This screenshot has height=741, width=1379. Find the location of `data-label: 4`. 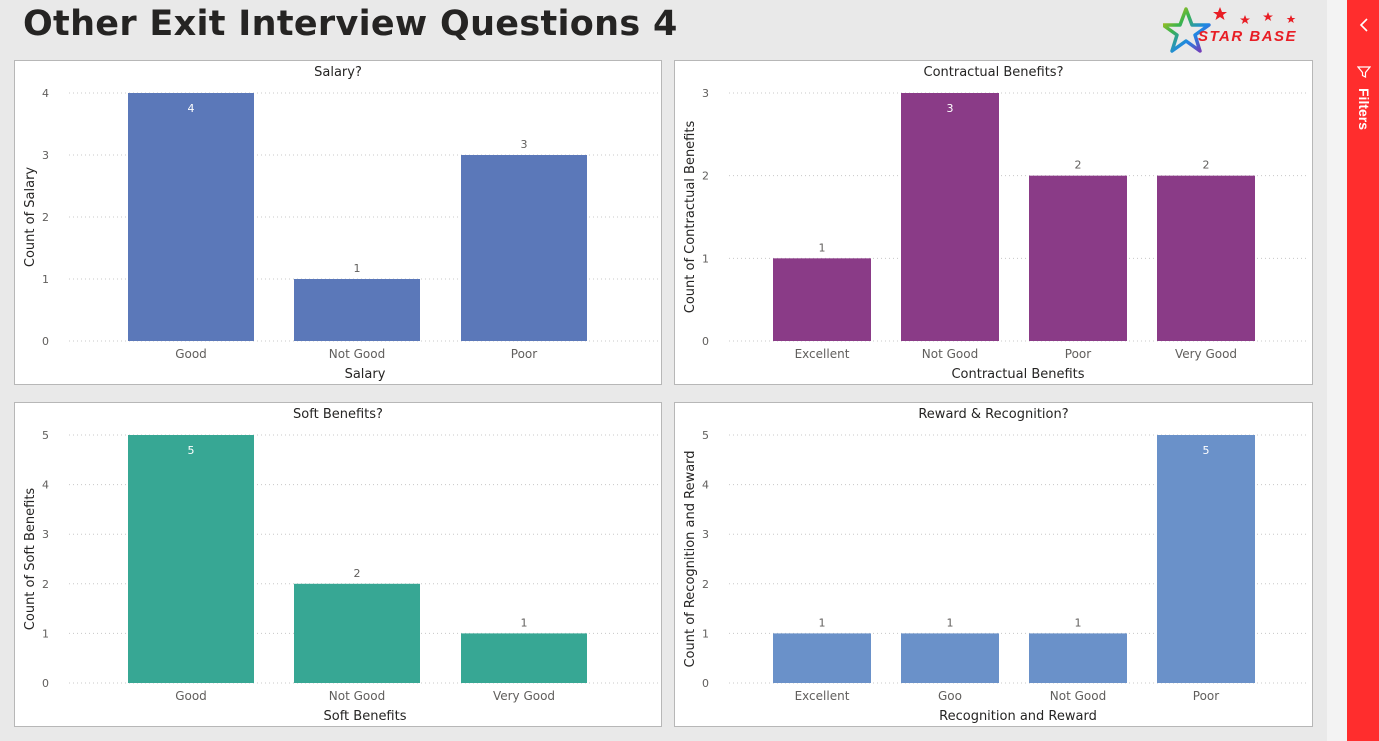

data-label: 4 is located at coordinates (191, 108).